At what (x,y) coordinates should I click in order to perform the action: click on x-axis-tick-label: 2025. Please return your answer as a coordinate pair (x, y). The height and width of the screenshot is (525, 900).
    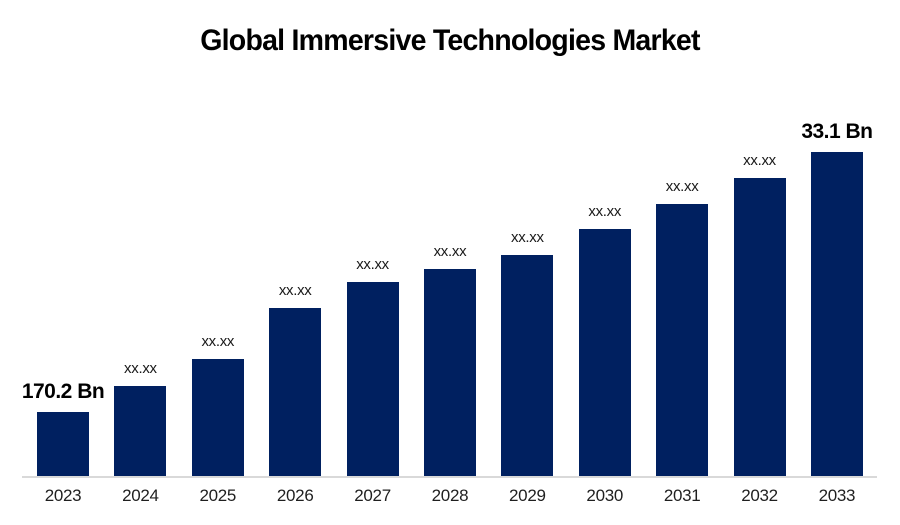
    Looking at the image, I should click on (218, 495).